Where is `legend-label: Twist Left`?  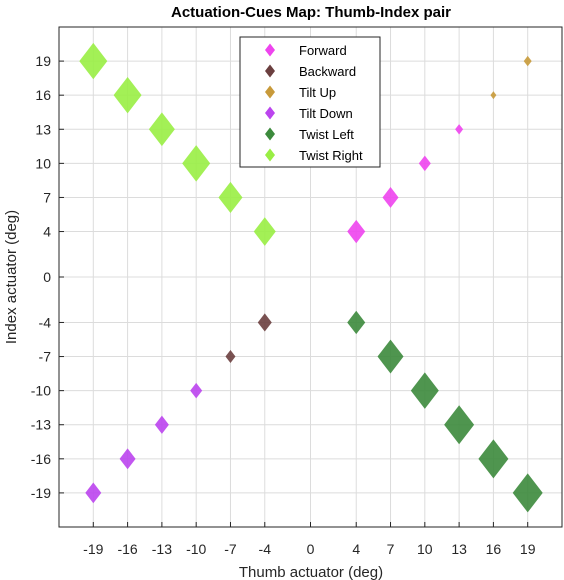 legend-label: Twist Left is located at coordinates (326, 134).